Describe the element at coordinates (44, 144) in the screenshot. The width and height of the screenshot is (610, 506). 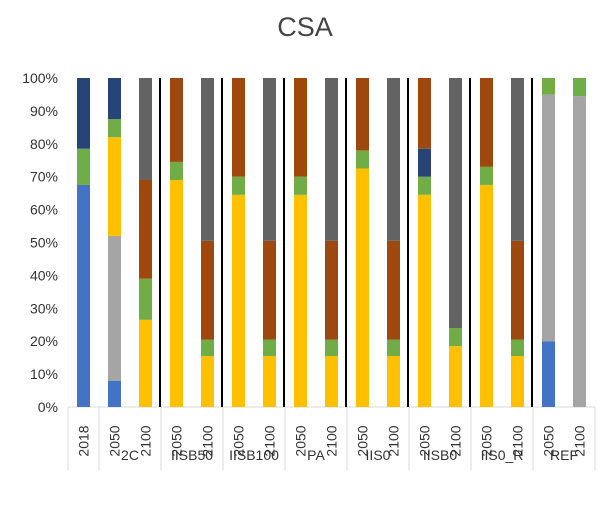
I see `y-tick-label: 80%` at that location.